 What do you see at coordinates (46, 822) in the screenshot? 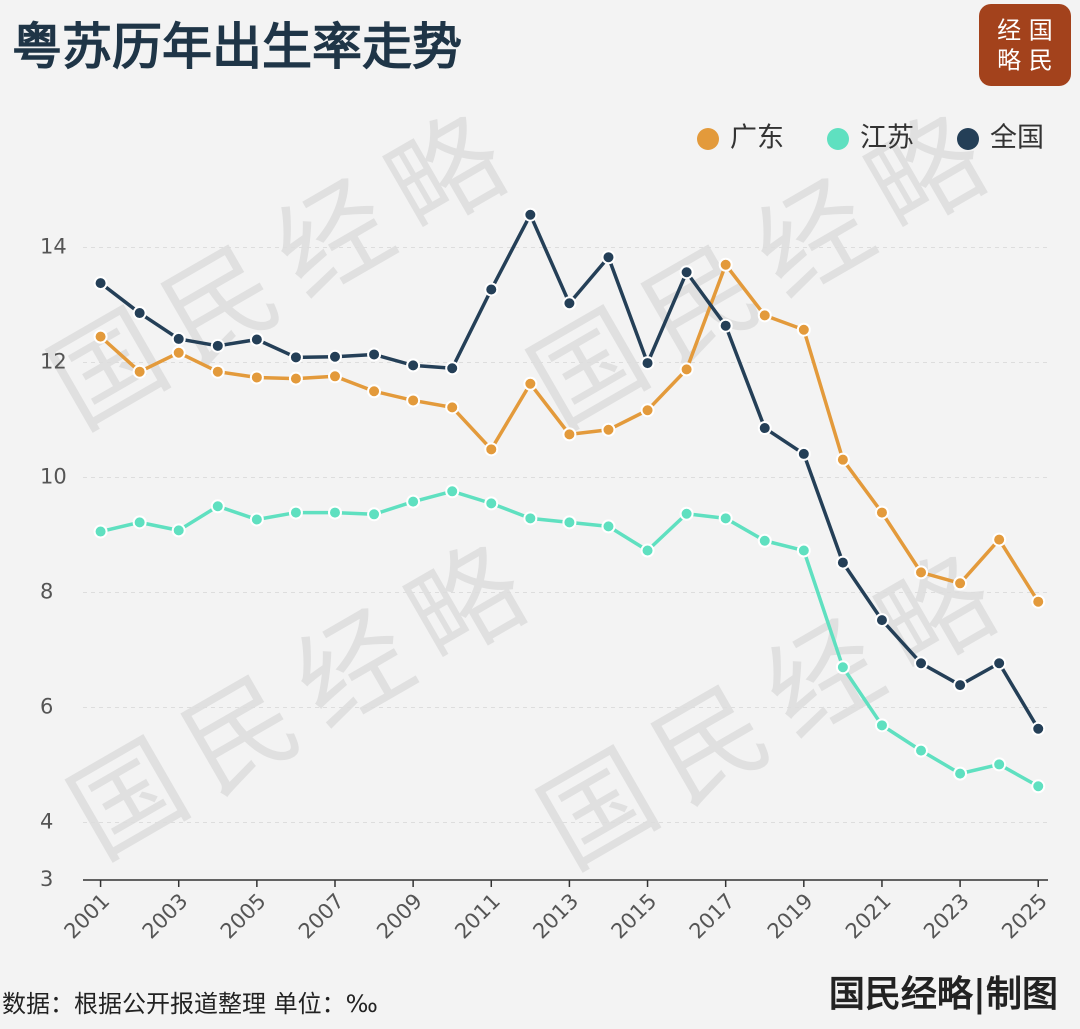
I see `y-tick-label: 4` at bounding box center [46, 822].